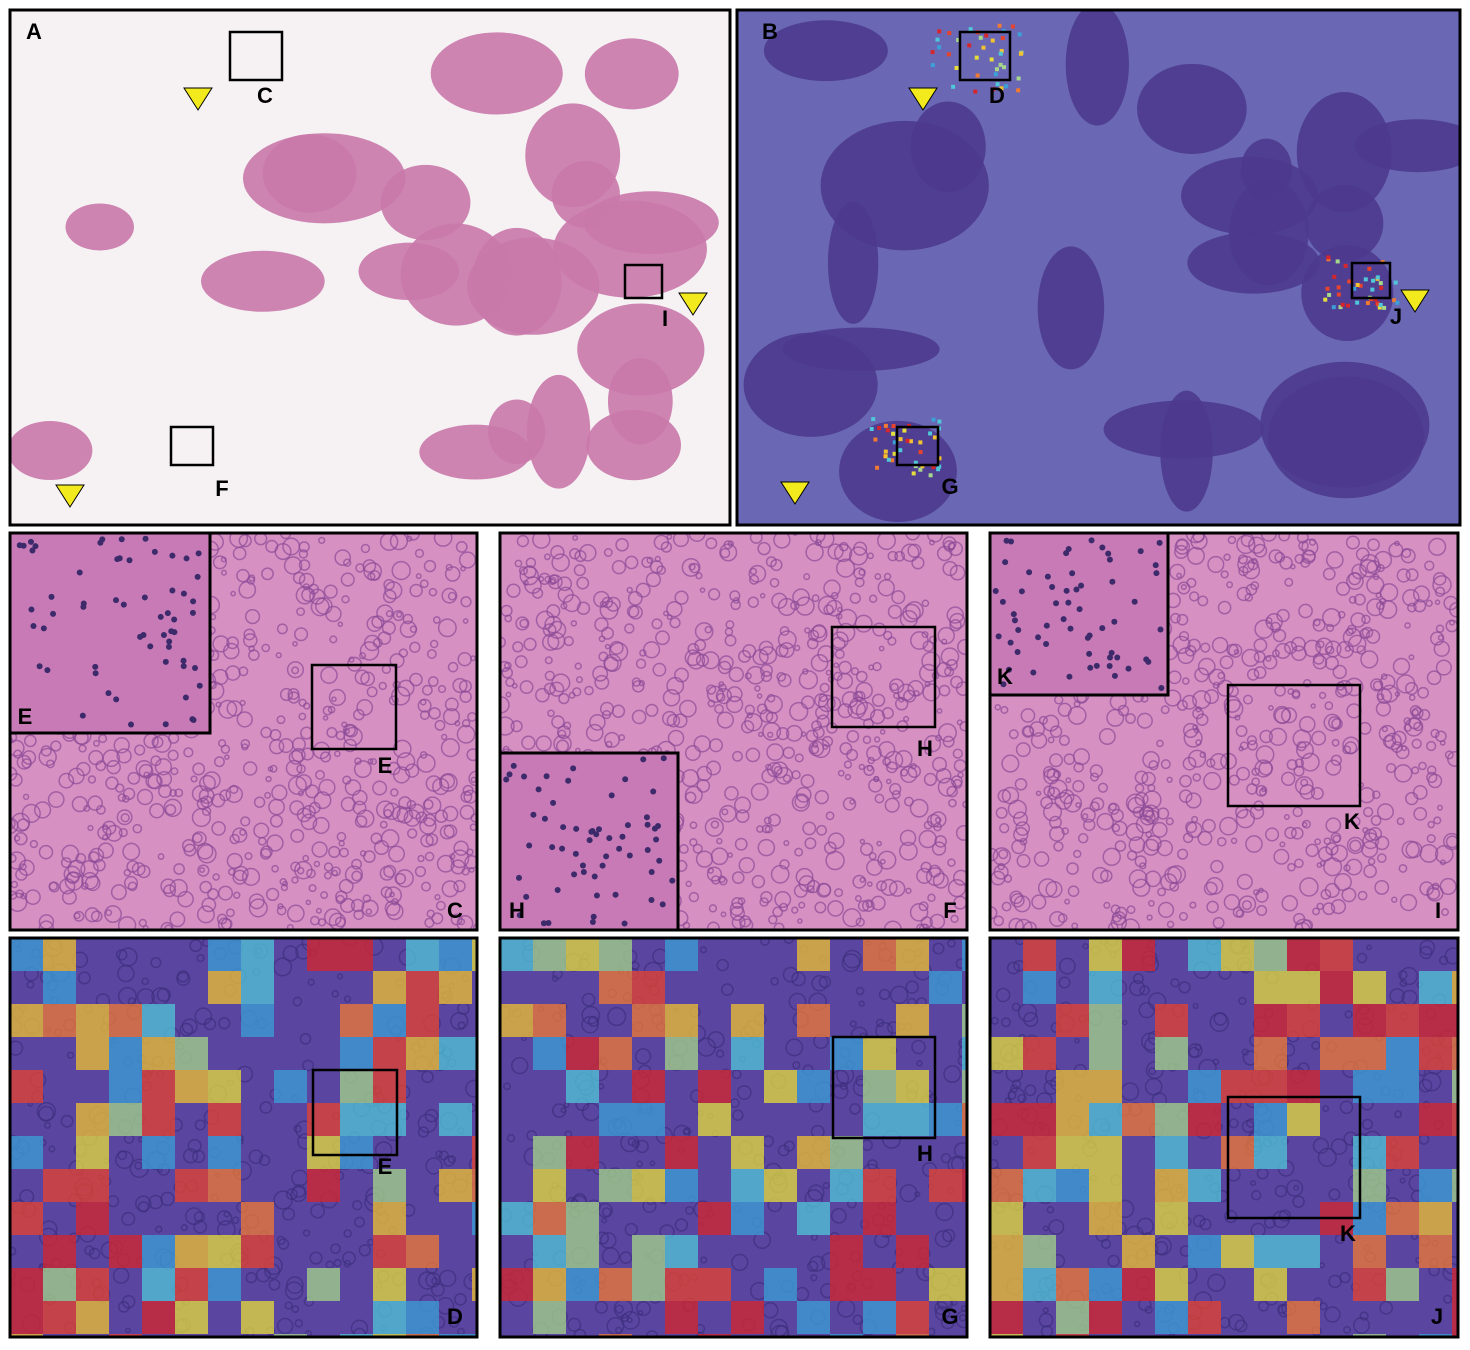 The height and width of the screenshot is (1350, 1470). I want to click on roi-box, so click(985, 56).